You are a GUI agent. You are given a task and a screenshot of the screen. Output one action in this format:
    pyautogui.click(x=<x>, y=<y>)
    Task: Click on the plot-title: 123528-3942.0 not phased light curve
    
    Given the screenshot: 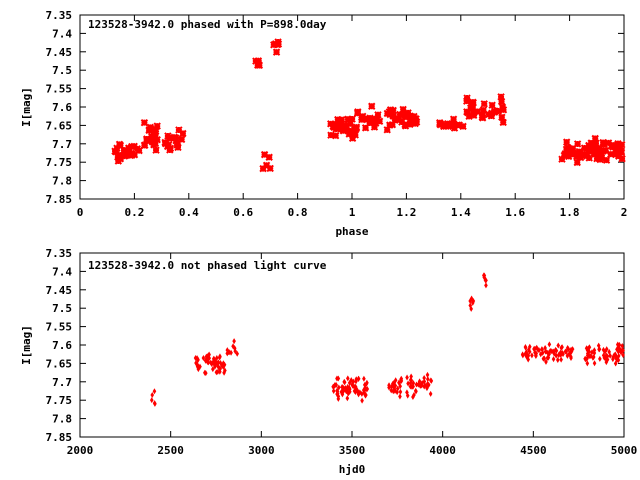 What is the action you would take?
    pyautogui.click(x=207, y=265)
    